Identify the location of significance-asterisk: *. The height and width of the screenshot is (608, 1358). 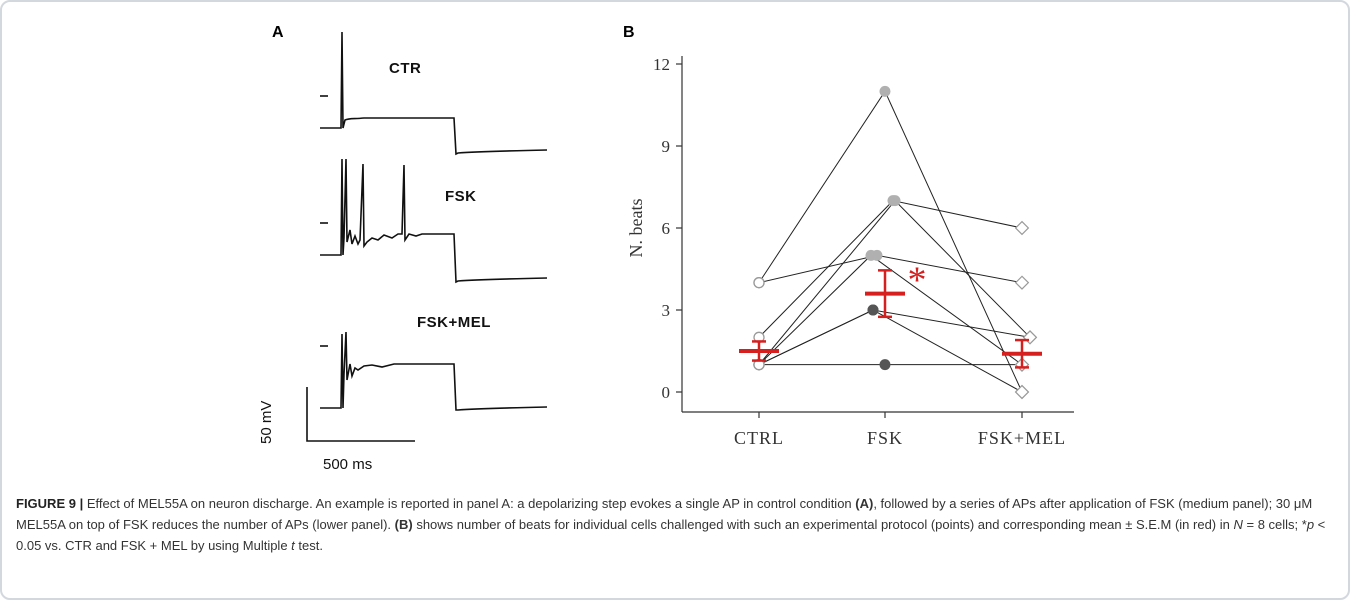
(917, 280).